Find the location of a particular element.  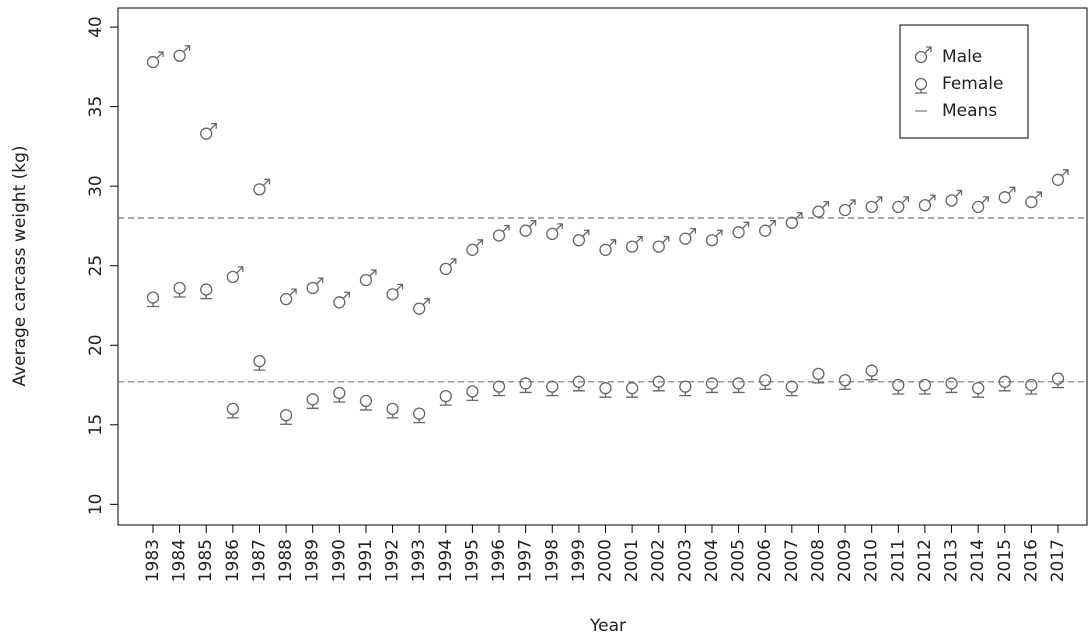

y-tick-label: 30 is located at coordinates (96, 186).